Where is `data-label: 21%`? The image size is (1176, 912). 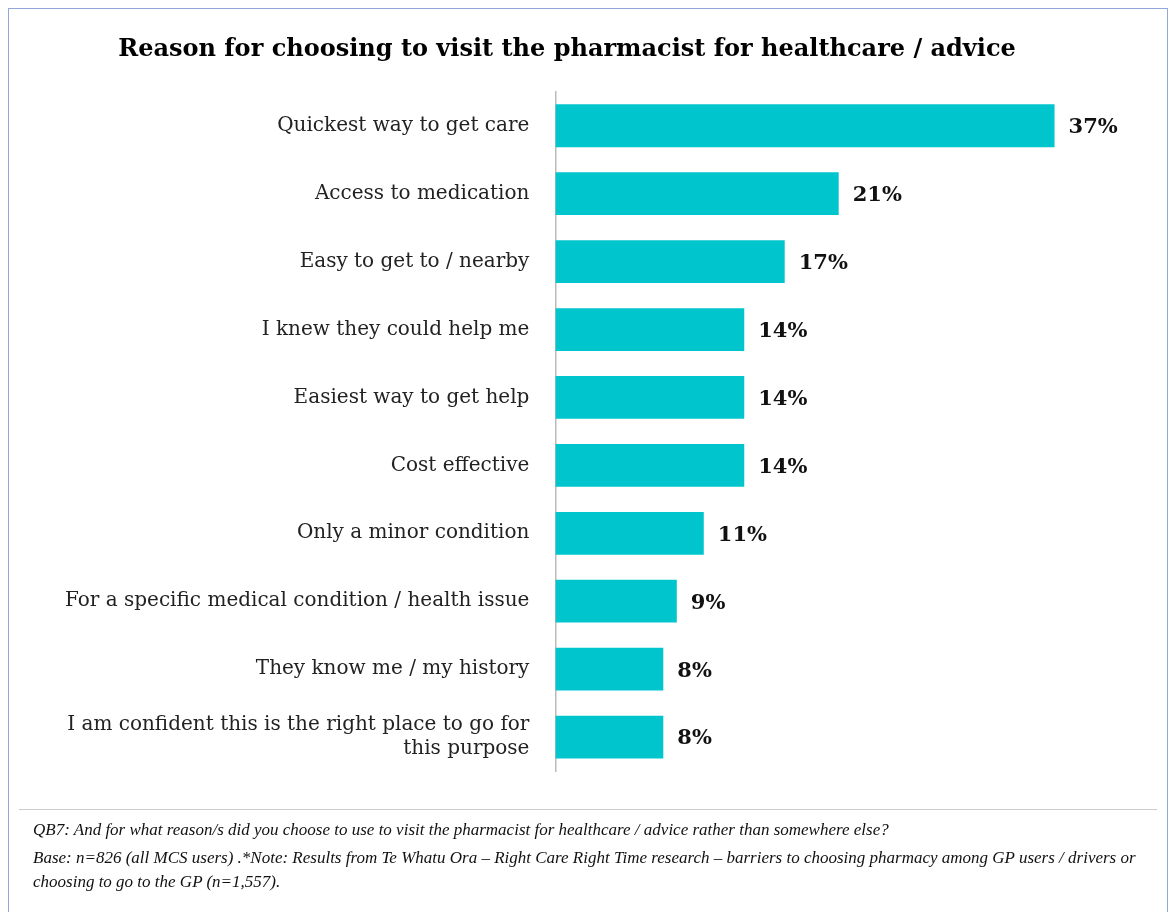
data-label: 21% is located at coordinates (877, 194).